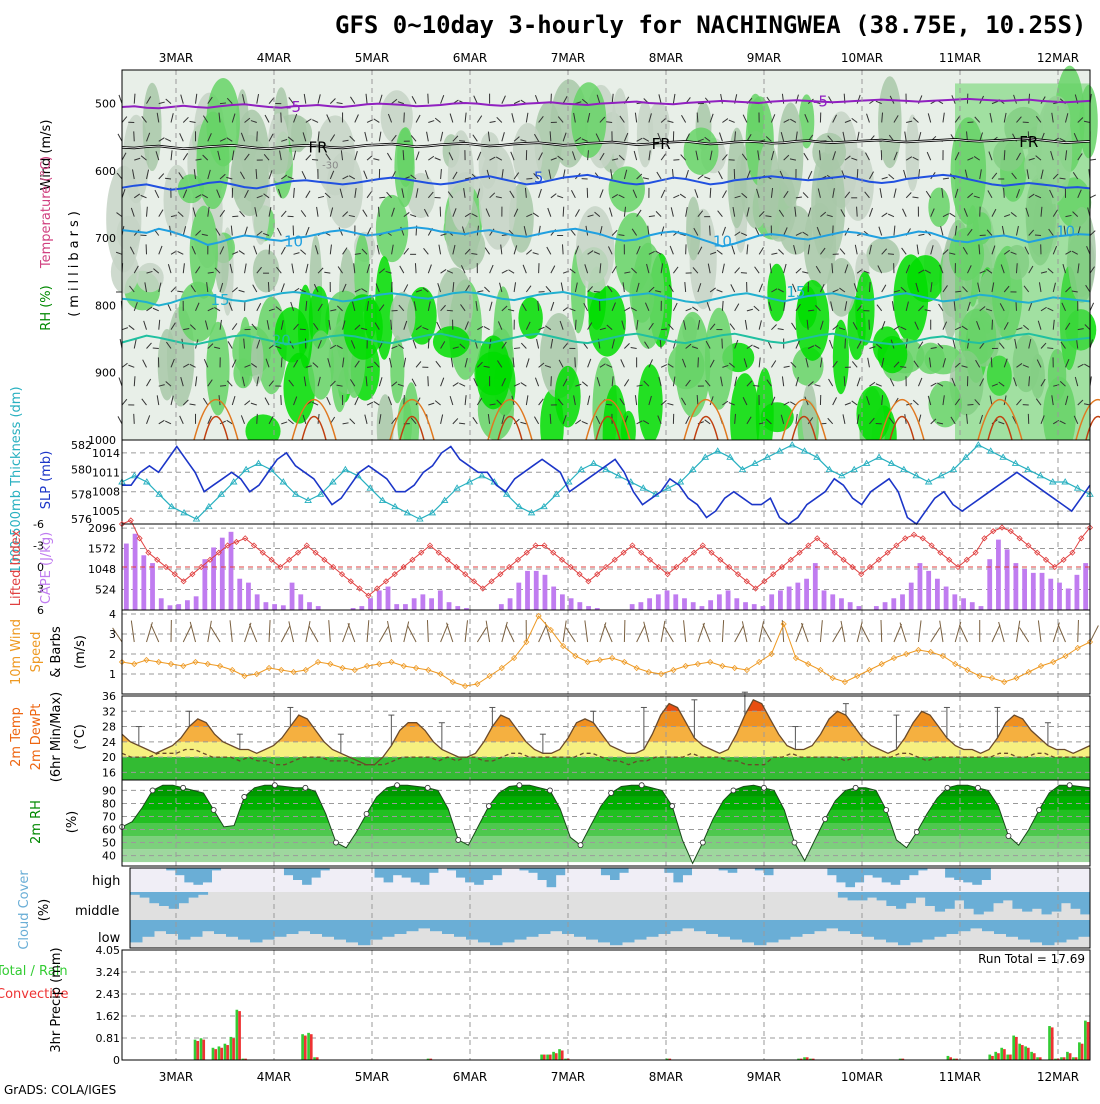 Image resolution: width=1100 pixels, height=1104 pixels. I want to click on y-tick-label: 40, so click(109, 856).